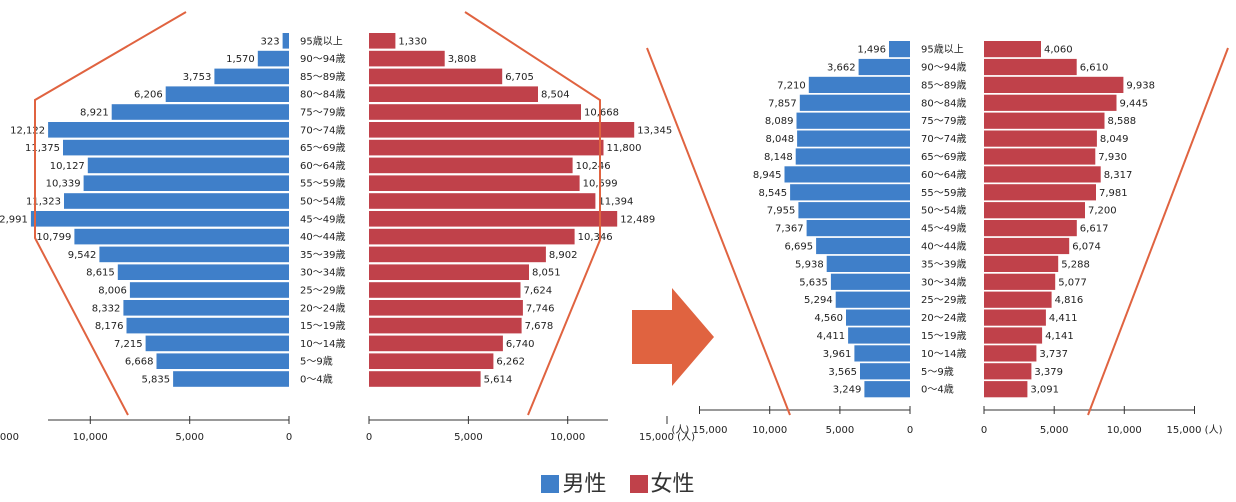  Describe the element at coordinates (672, 484) in the screenshot. I see `legend-female-label: 女性` at that location.